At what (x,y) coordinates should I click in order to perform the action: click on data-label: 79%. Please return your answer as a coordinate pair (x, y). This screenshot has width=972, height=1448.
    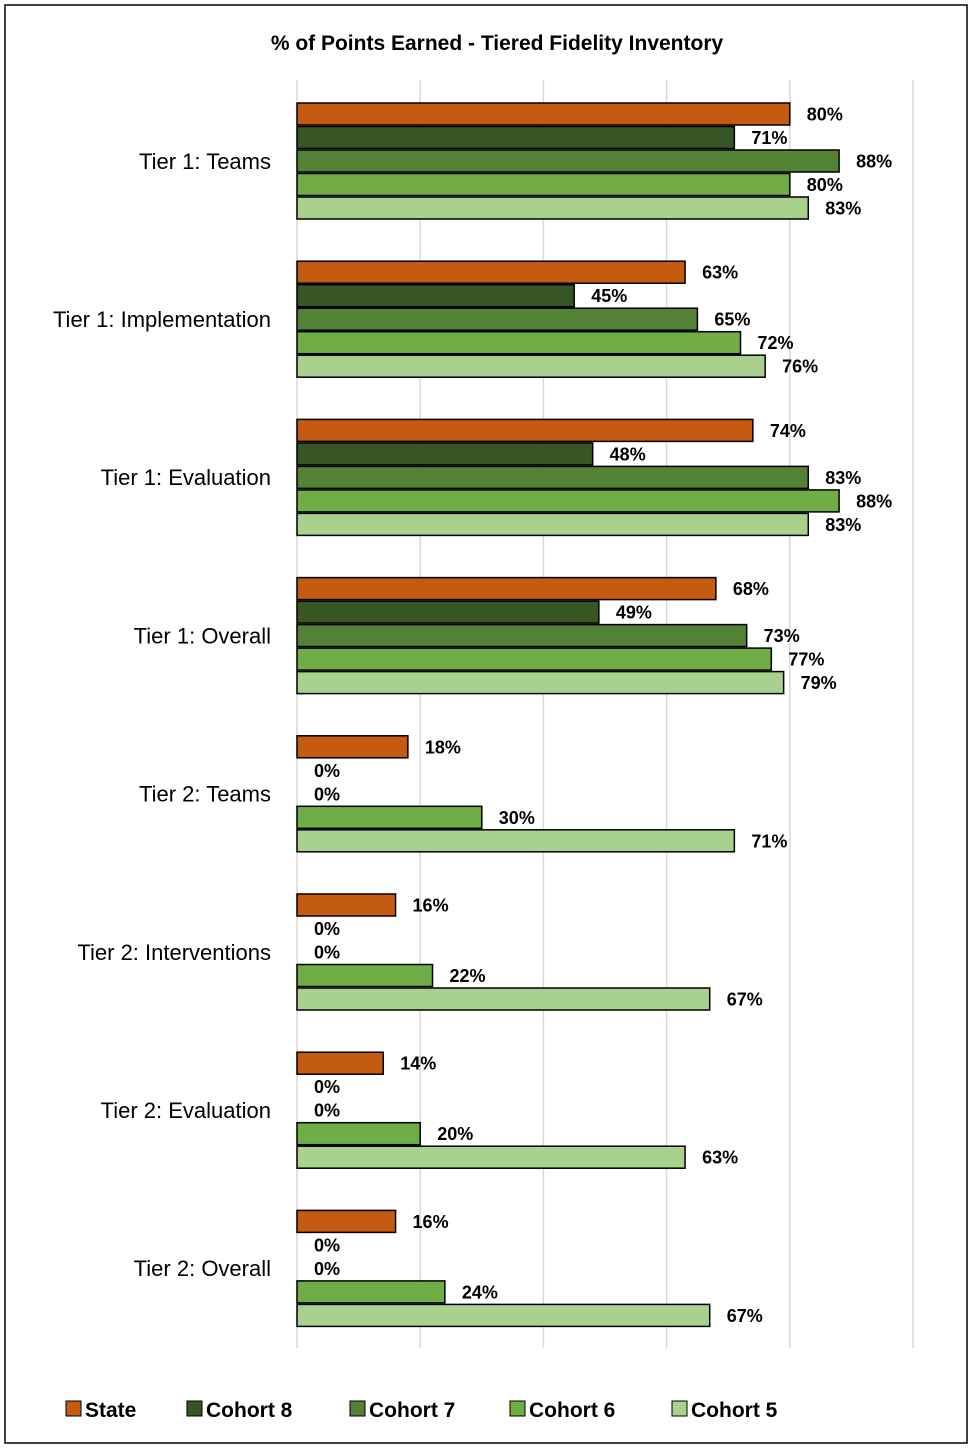
    Looking at the image, I should click on (819, 683).